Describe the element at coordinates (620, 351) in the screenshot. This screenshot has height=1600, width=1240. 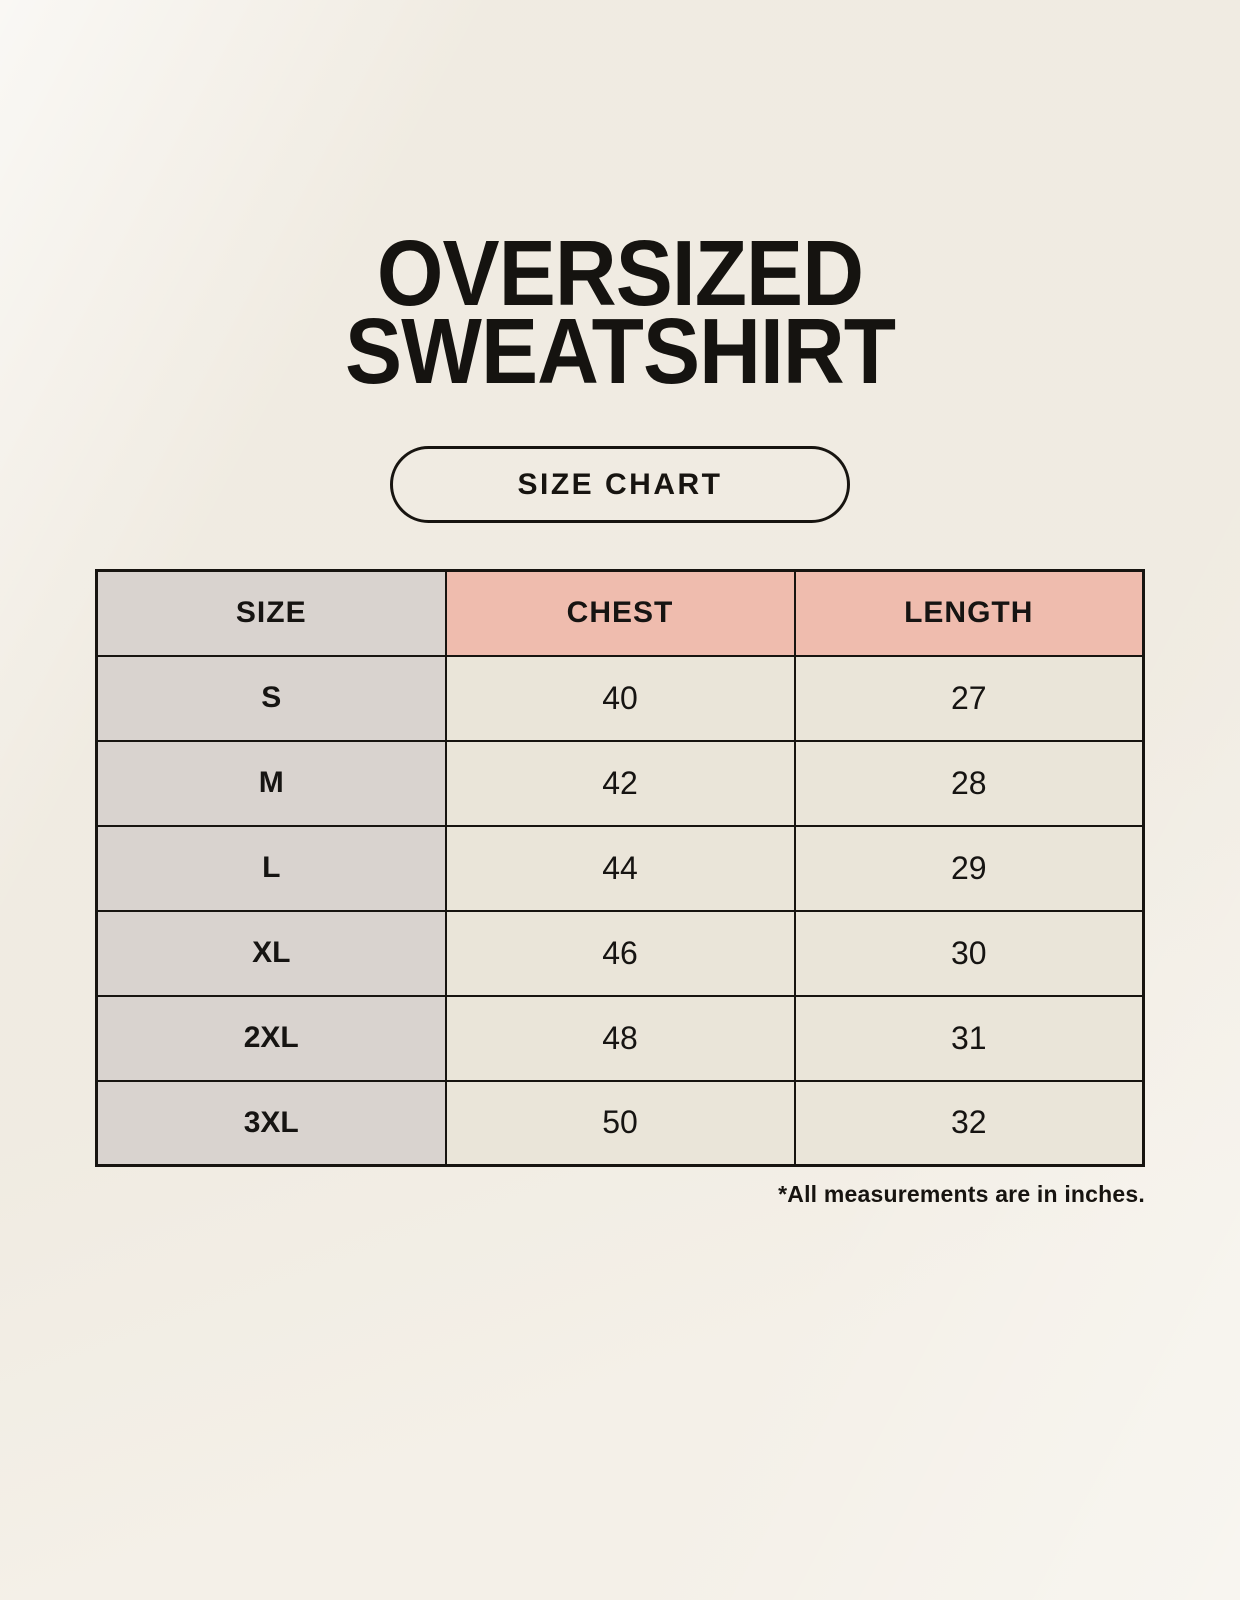
I see `page-title-line-2: SWEATSHIRT` at that location.